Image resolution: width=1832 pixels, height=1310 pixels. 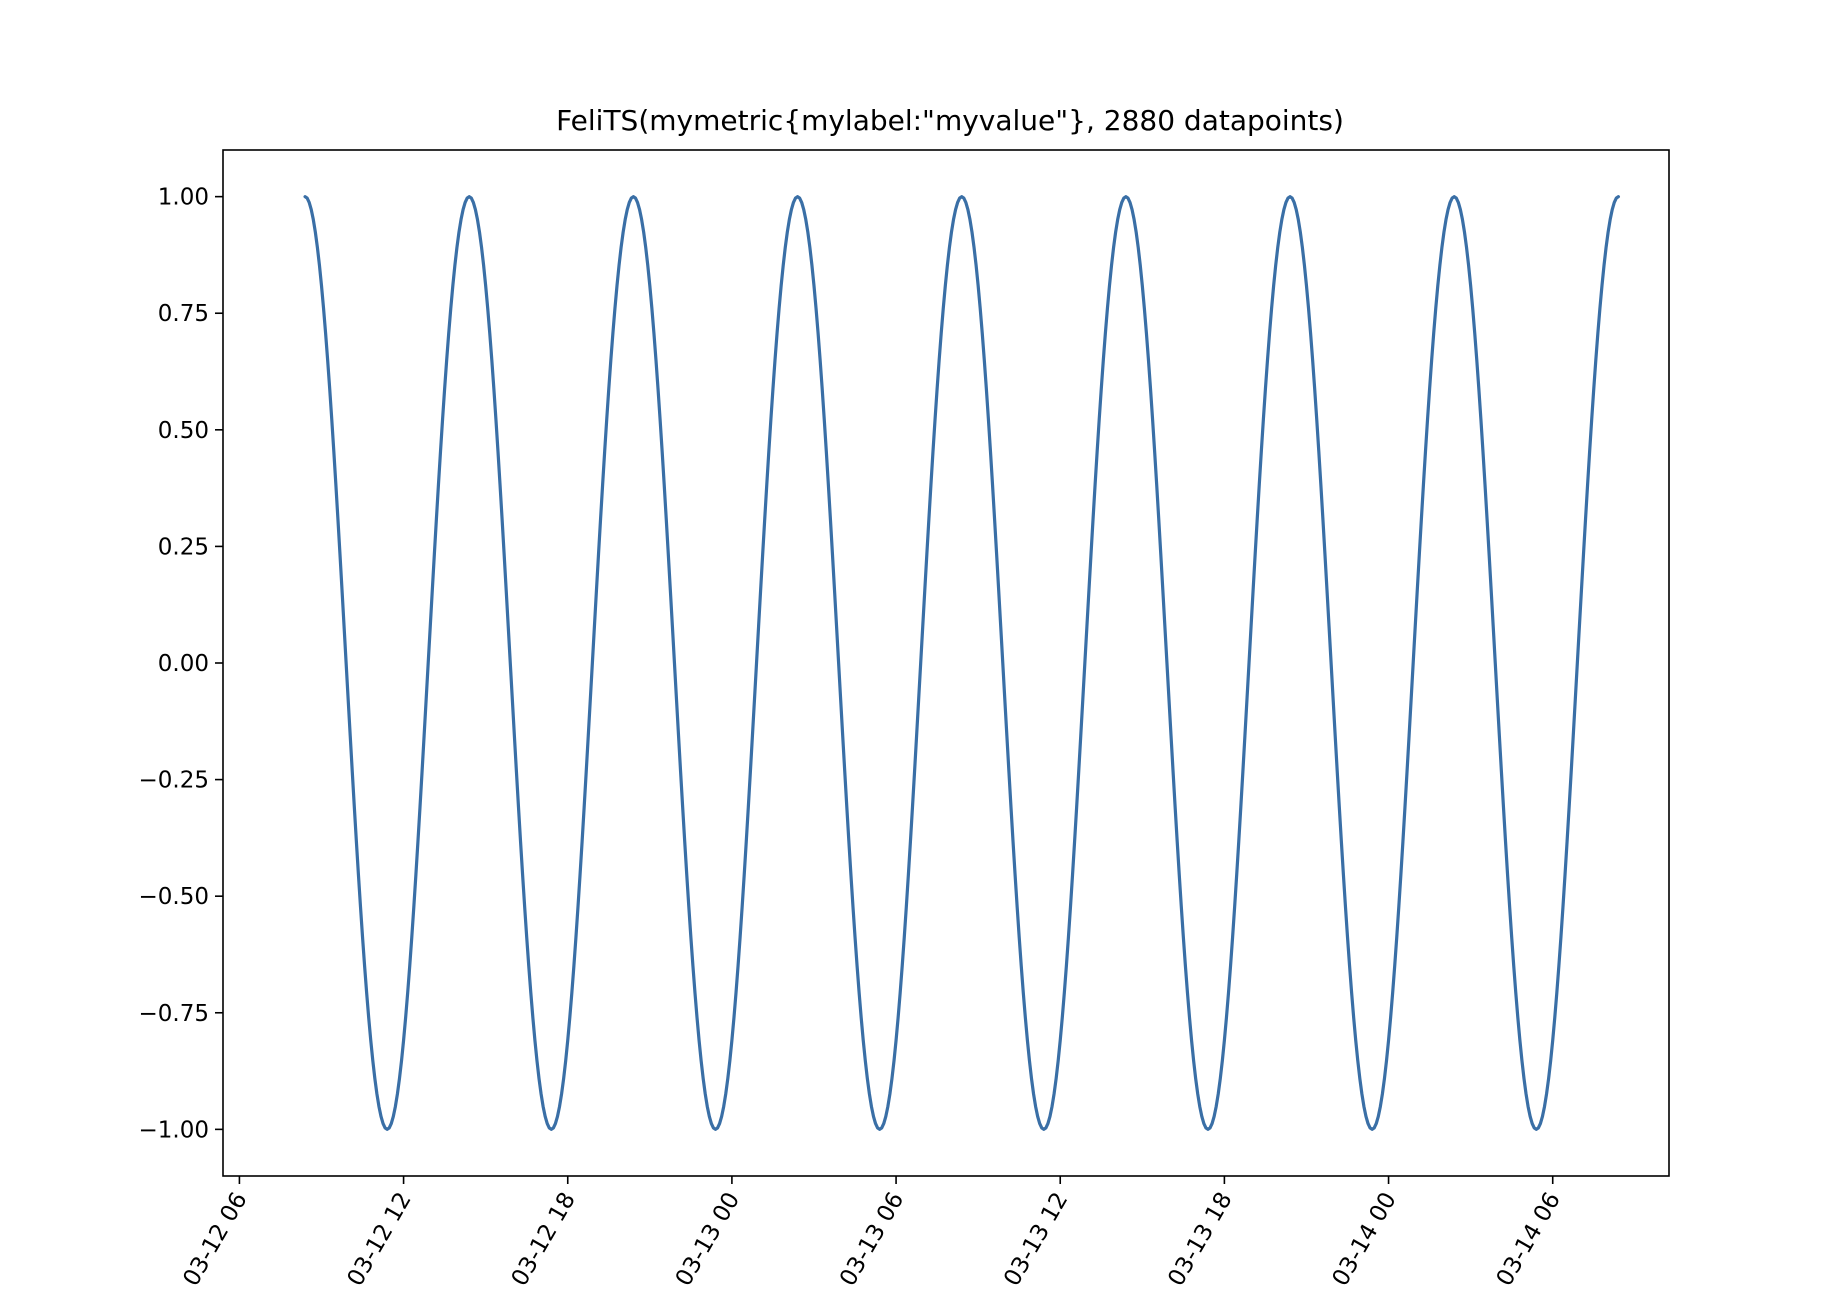 I want to click on x-tick-label: 03-13 18, so click(x=1200, y=1239).